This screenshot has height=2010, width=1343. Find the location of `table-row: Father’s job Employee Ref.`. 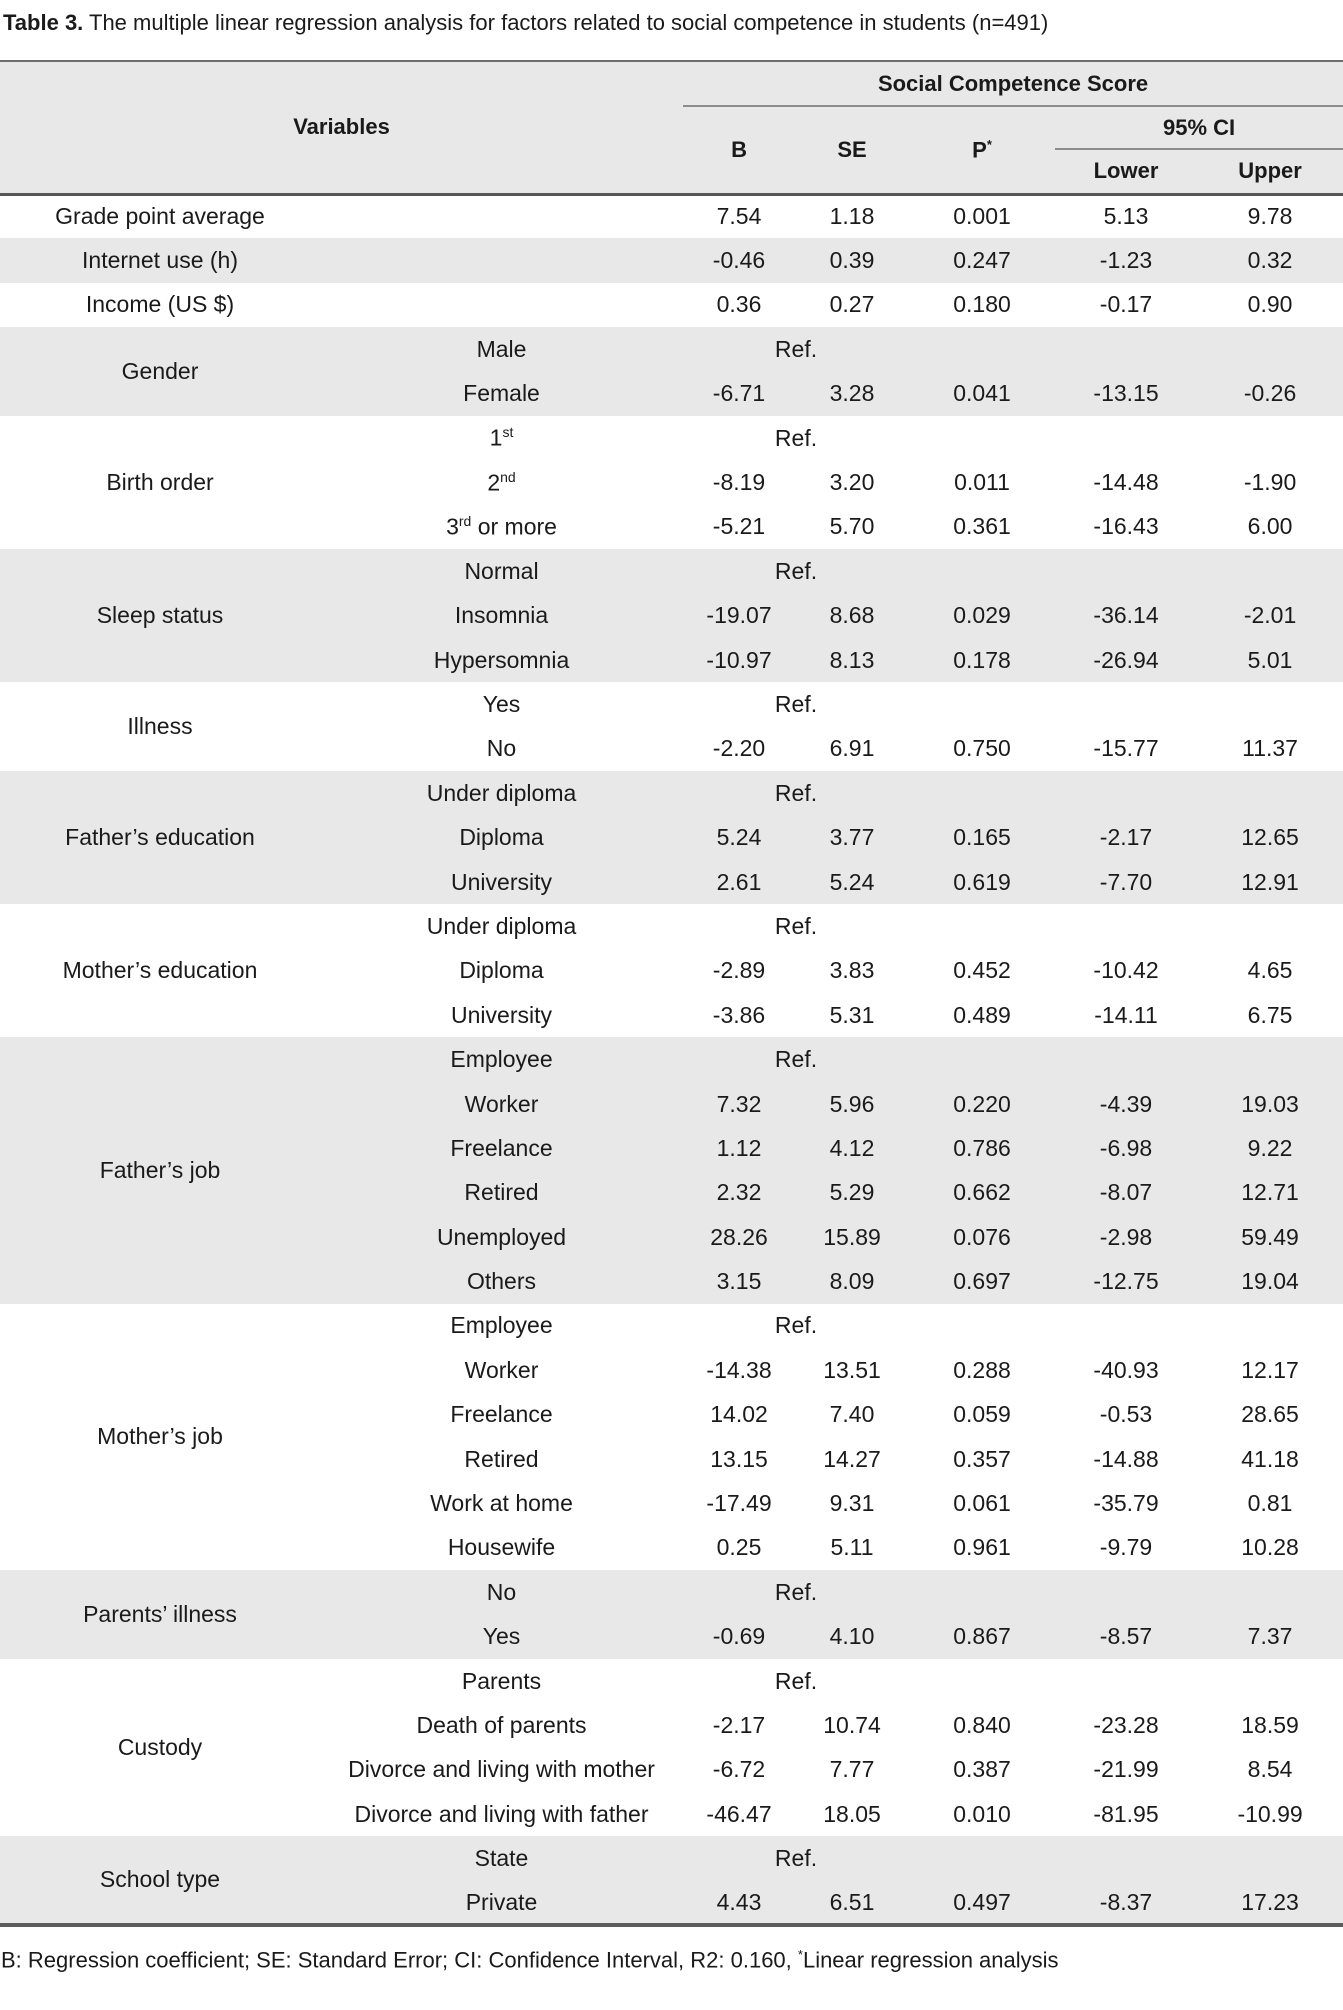

table-row: Father’s job Employee Ref. is located at coordinates (671, 1170).